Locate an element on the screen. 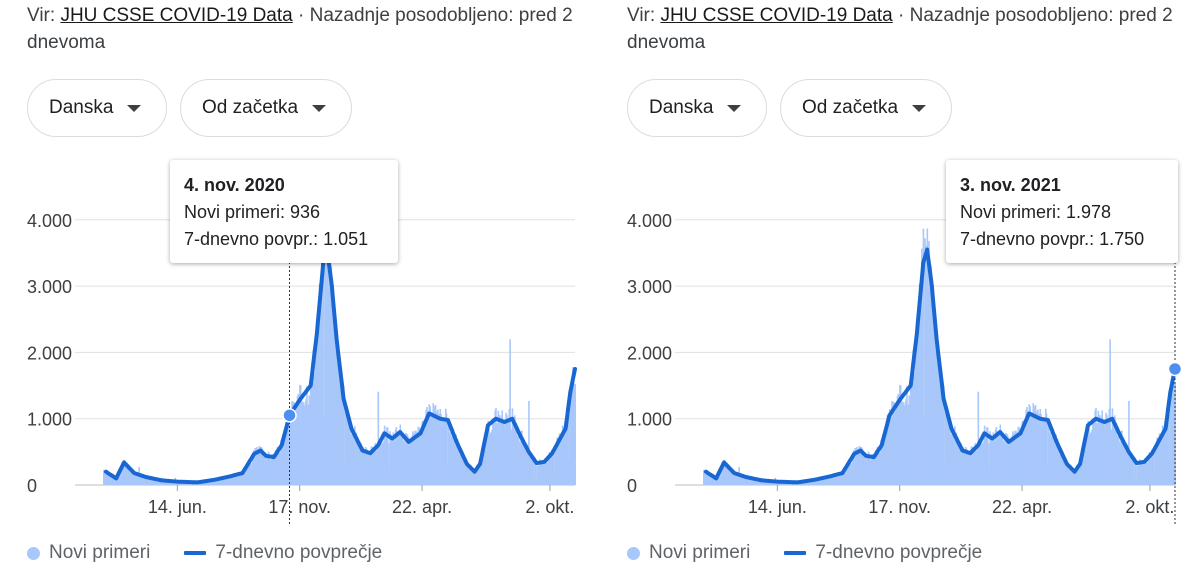  tooltip-average: 7-dnevno povpr.: 1.051 is located at coordinates (276, 239).